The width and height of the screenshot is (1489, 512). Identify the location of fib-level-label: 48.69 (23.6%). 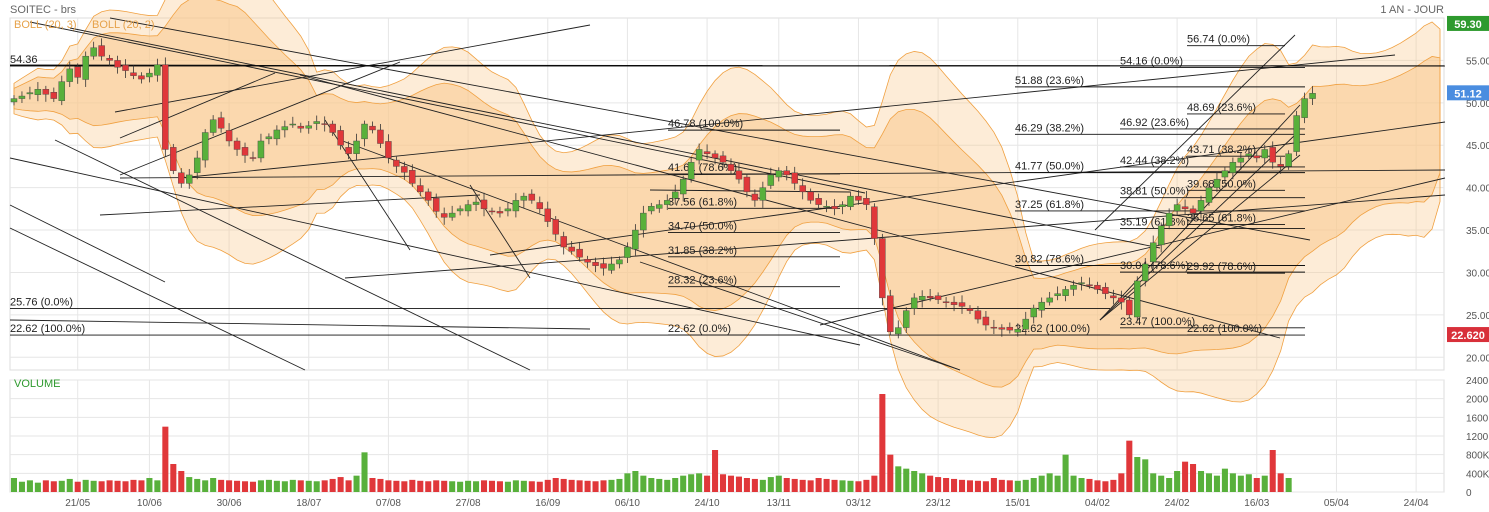
(1221, 108).